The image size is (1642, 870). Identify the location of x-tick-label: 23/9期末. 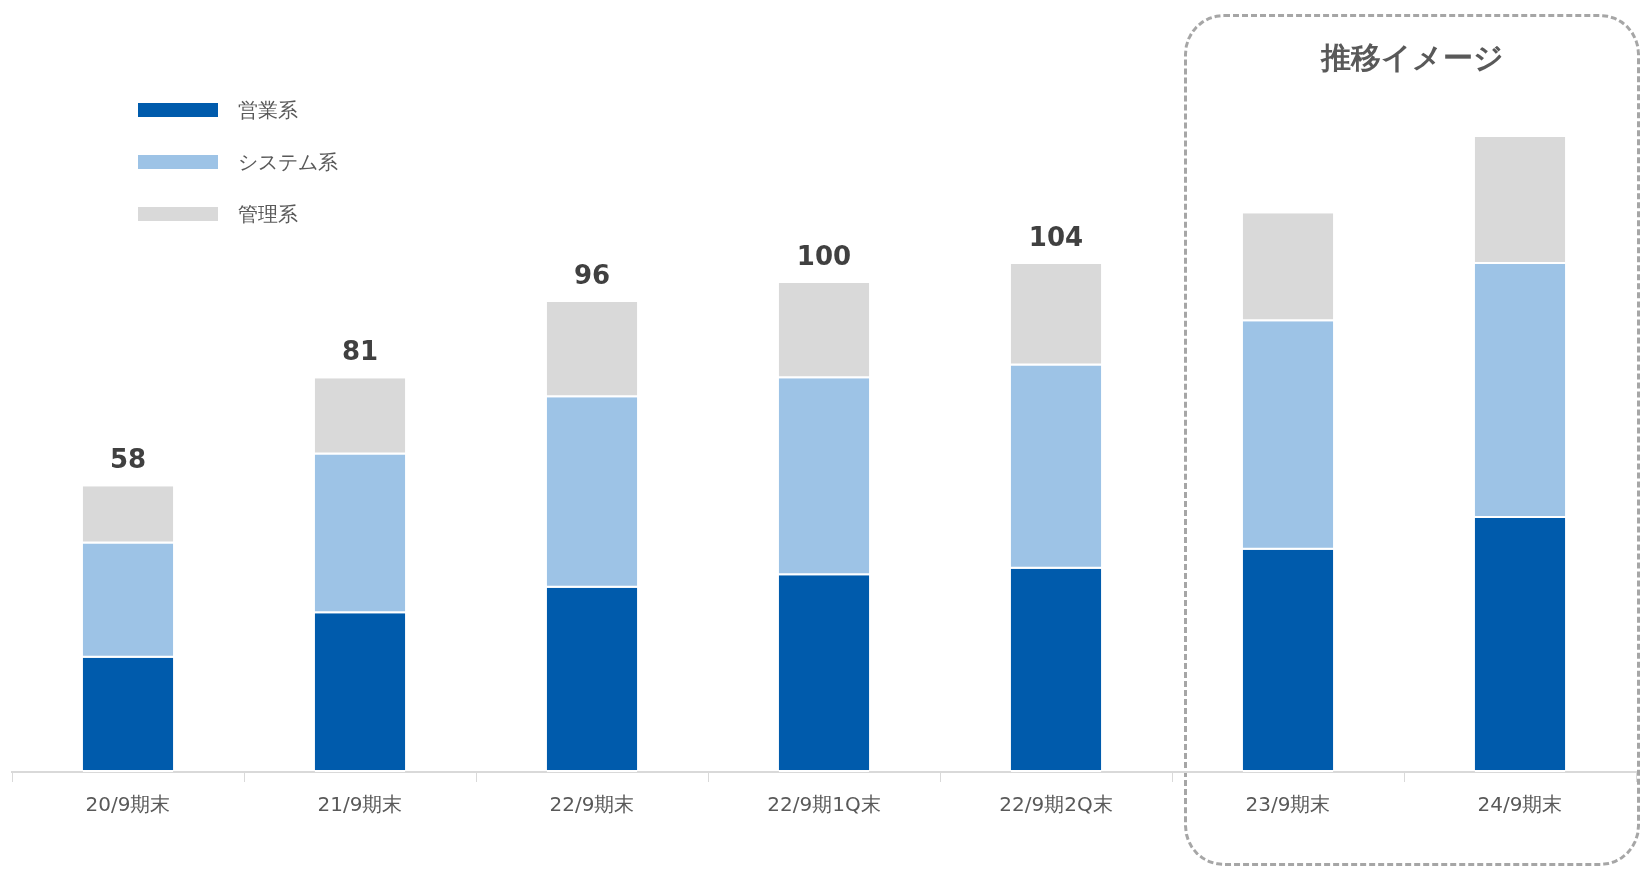
(1288, 804).